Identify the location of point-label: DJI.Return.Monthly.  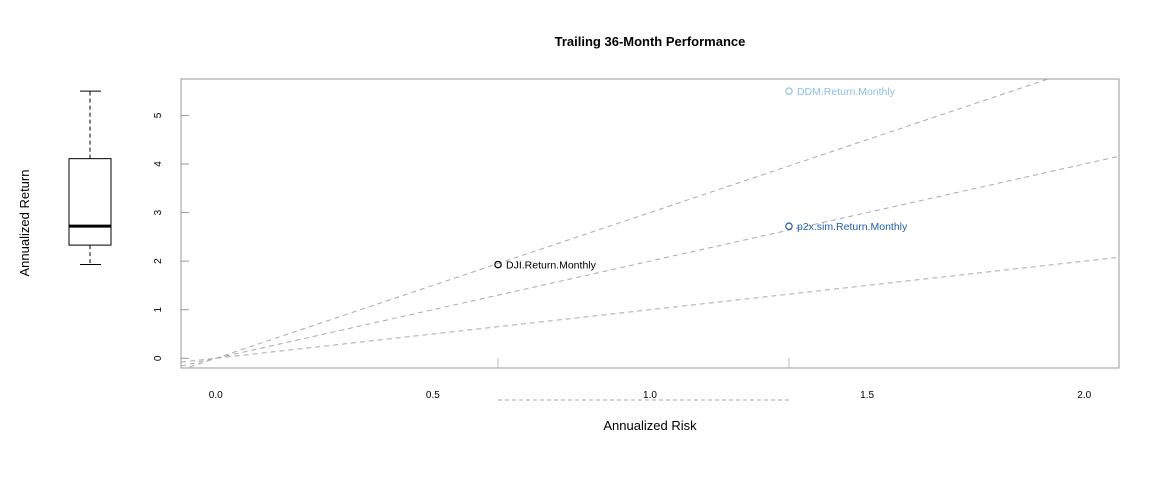
(551, 266).